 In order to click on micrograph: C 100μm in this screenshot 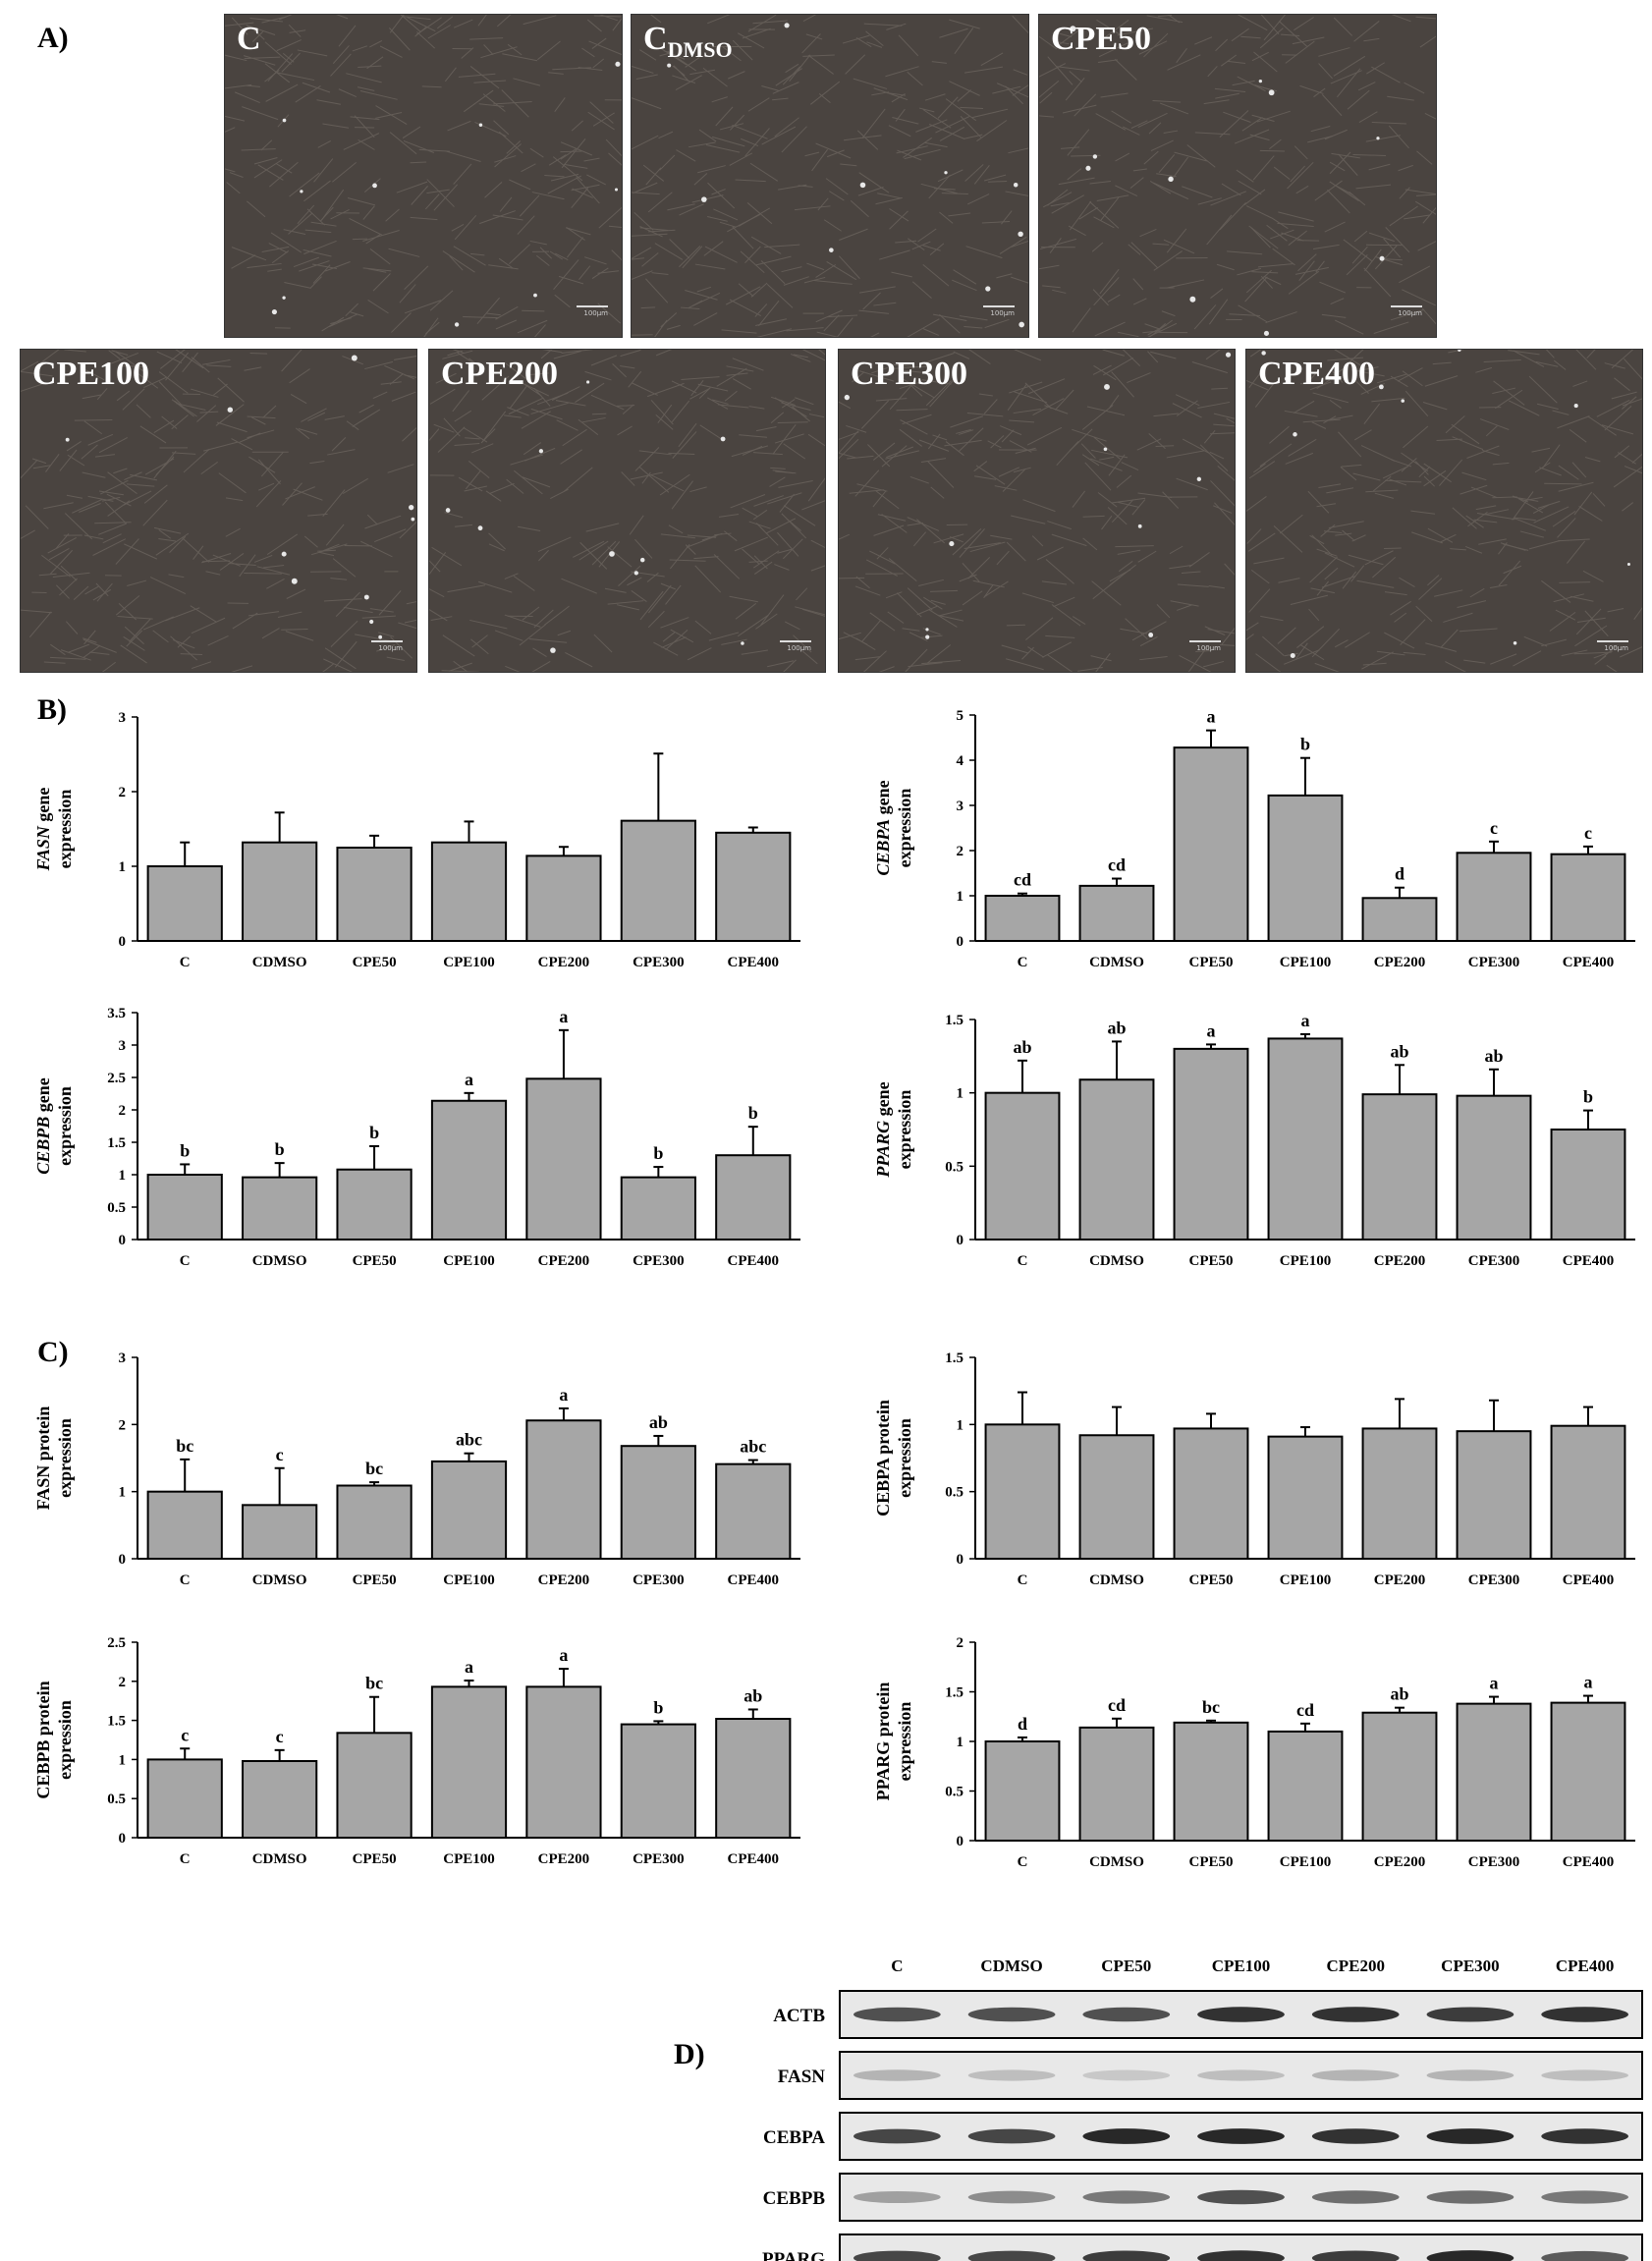, I will do `click(423, 176)`.